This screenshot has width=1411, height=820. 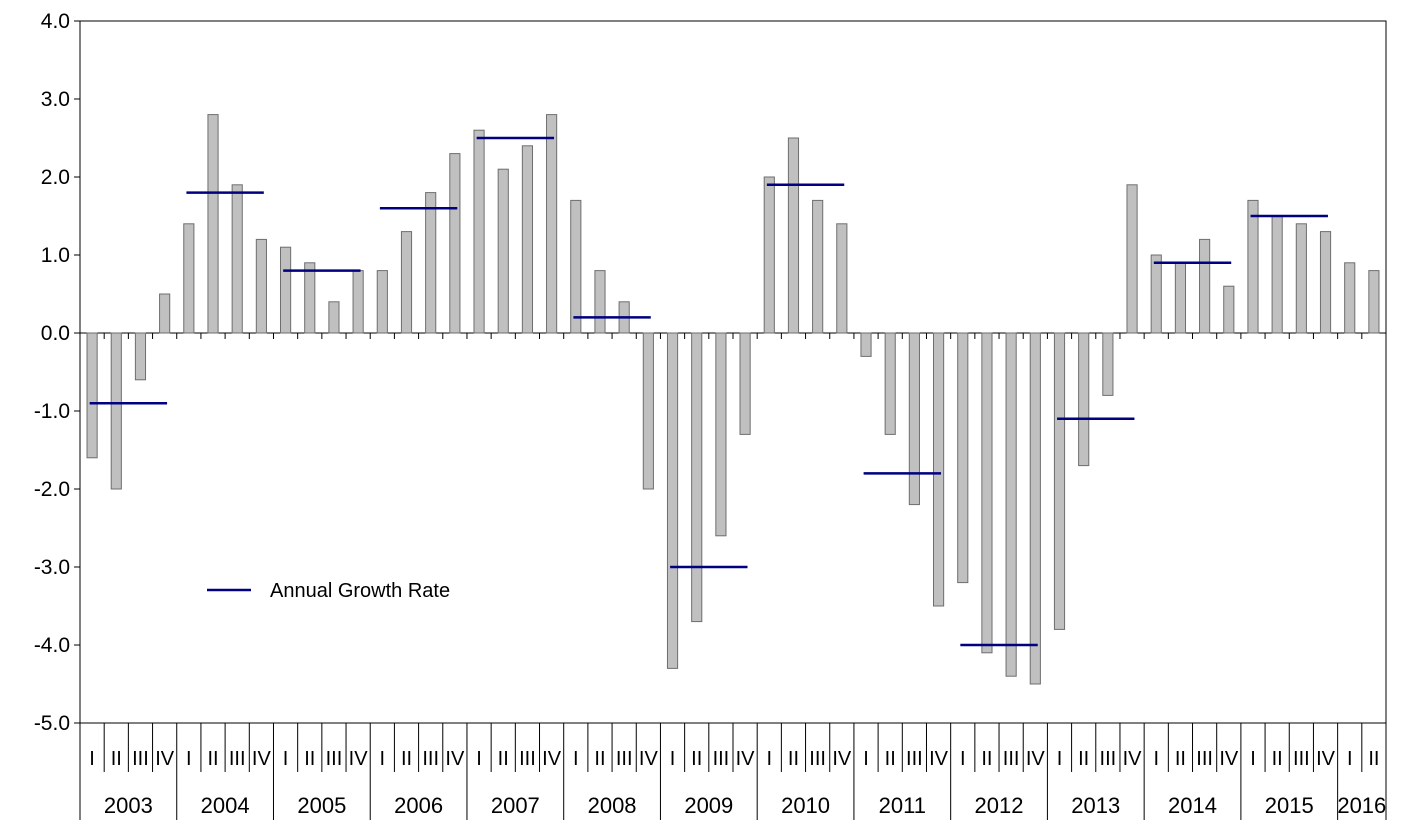 What do you see at coordinates (52, 411) in the screenshot?
I see `y-tick-label: -1.0` at bounding box center [52, 411].